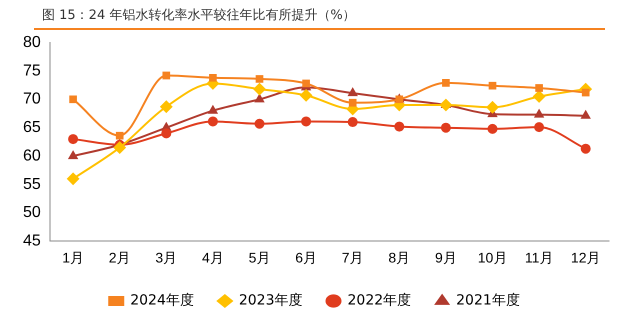 This screenshot has width=639, height=320. I want to click on legend-label: 2023年度, so click(270, 300).